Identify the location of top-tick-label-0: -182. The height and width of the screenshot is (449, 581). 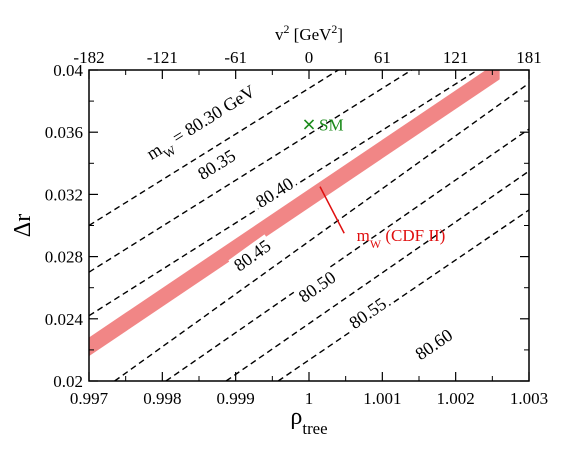
(88, 57).